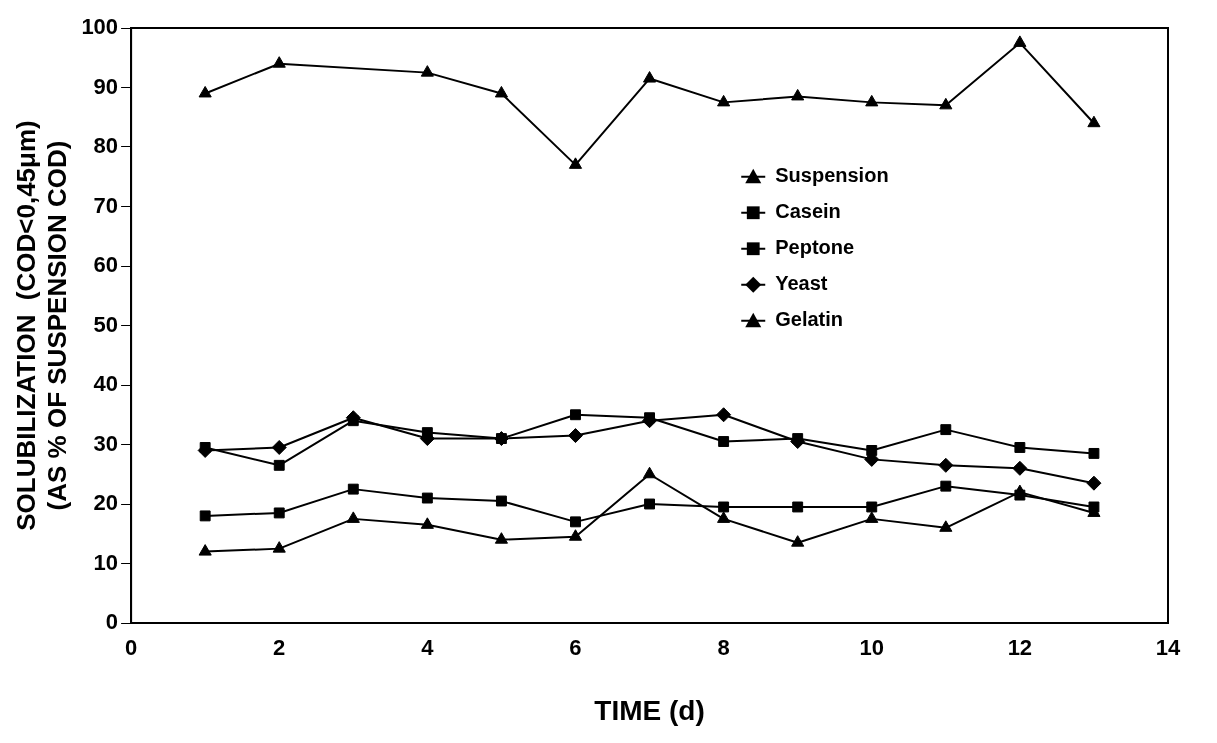 This screenshot has width=1217, height=743. What do you see at coordinates (106, 205) in the screenshot?
I see `y-tick-label: 70` at bounding box center [106, 205].